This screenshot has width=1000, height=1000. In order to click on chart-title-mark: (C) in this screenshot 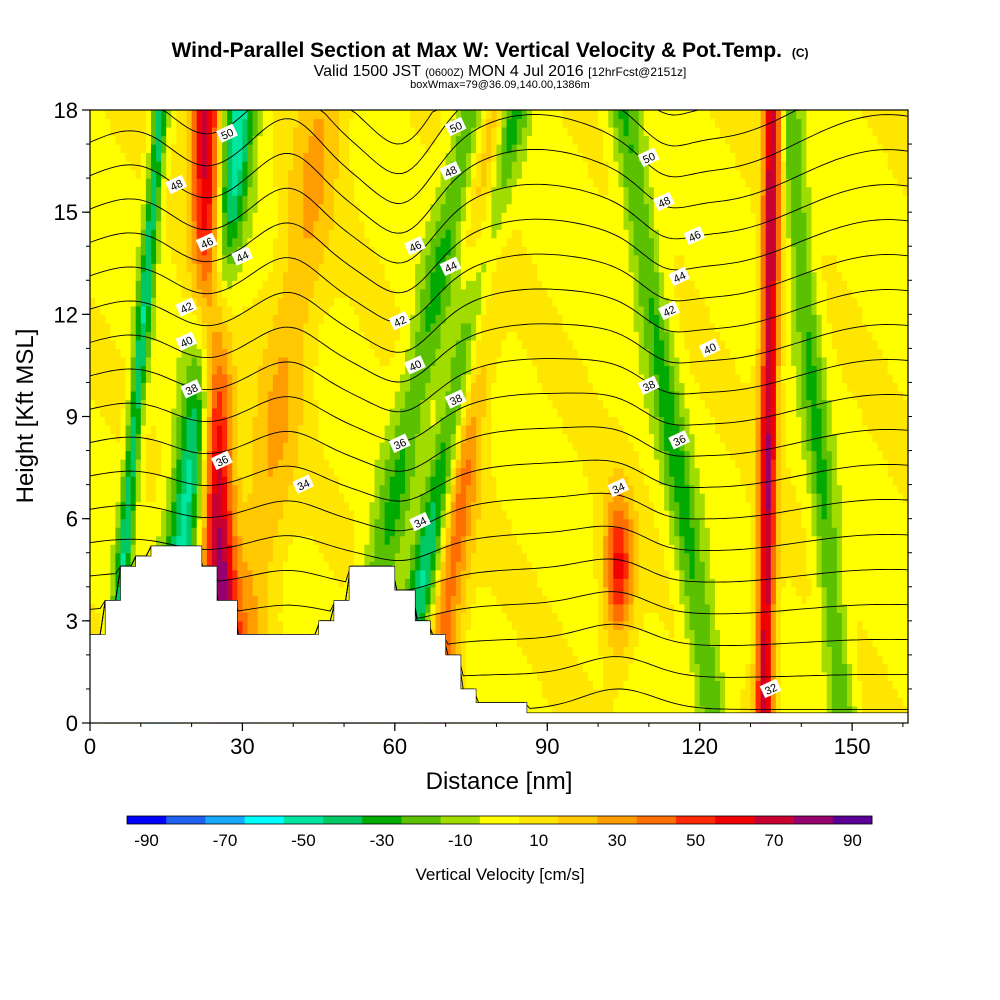, I will do `click(800, 53)`.